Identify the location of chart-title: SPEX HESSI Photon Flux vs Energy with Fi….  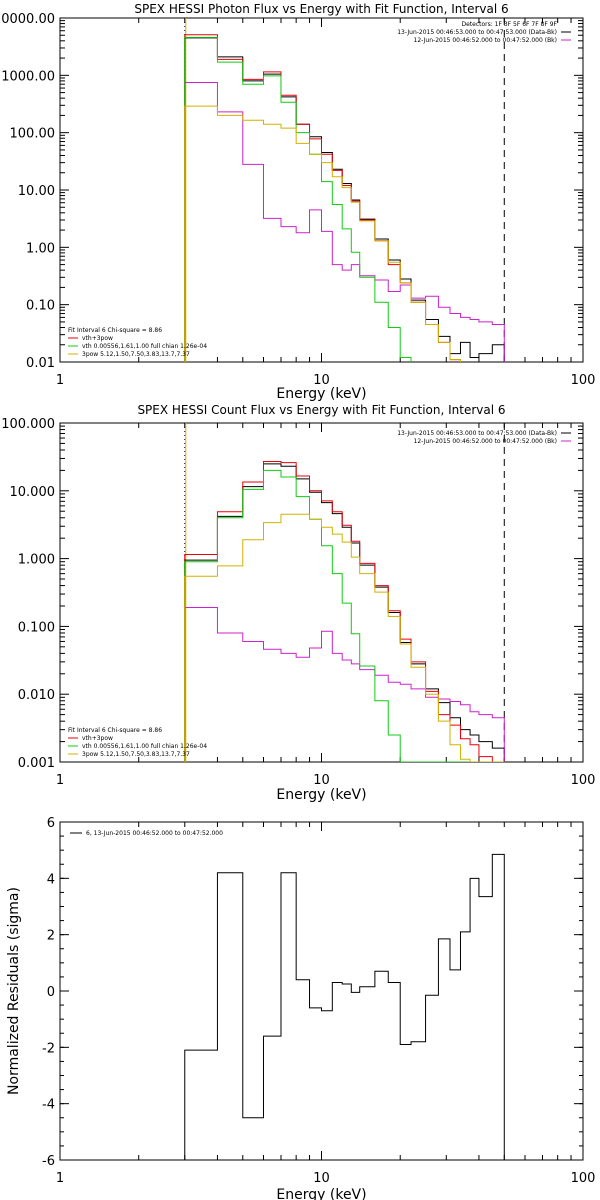
(321, 9).